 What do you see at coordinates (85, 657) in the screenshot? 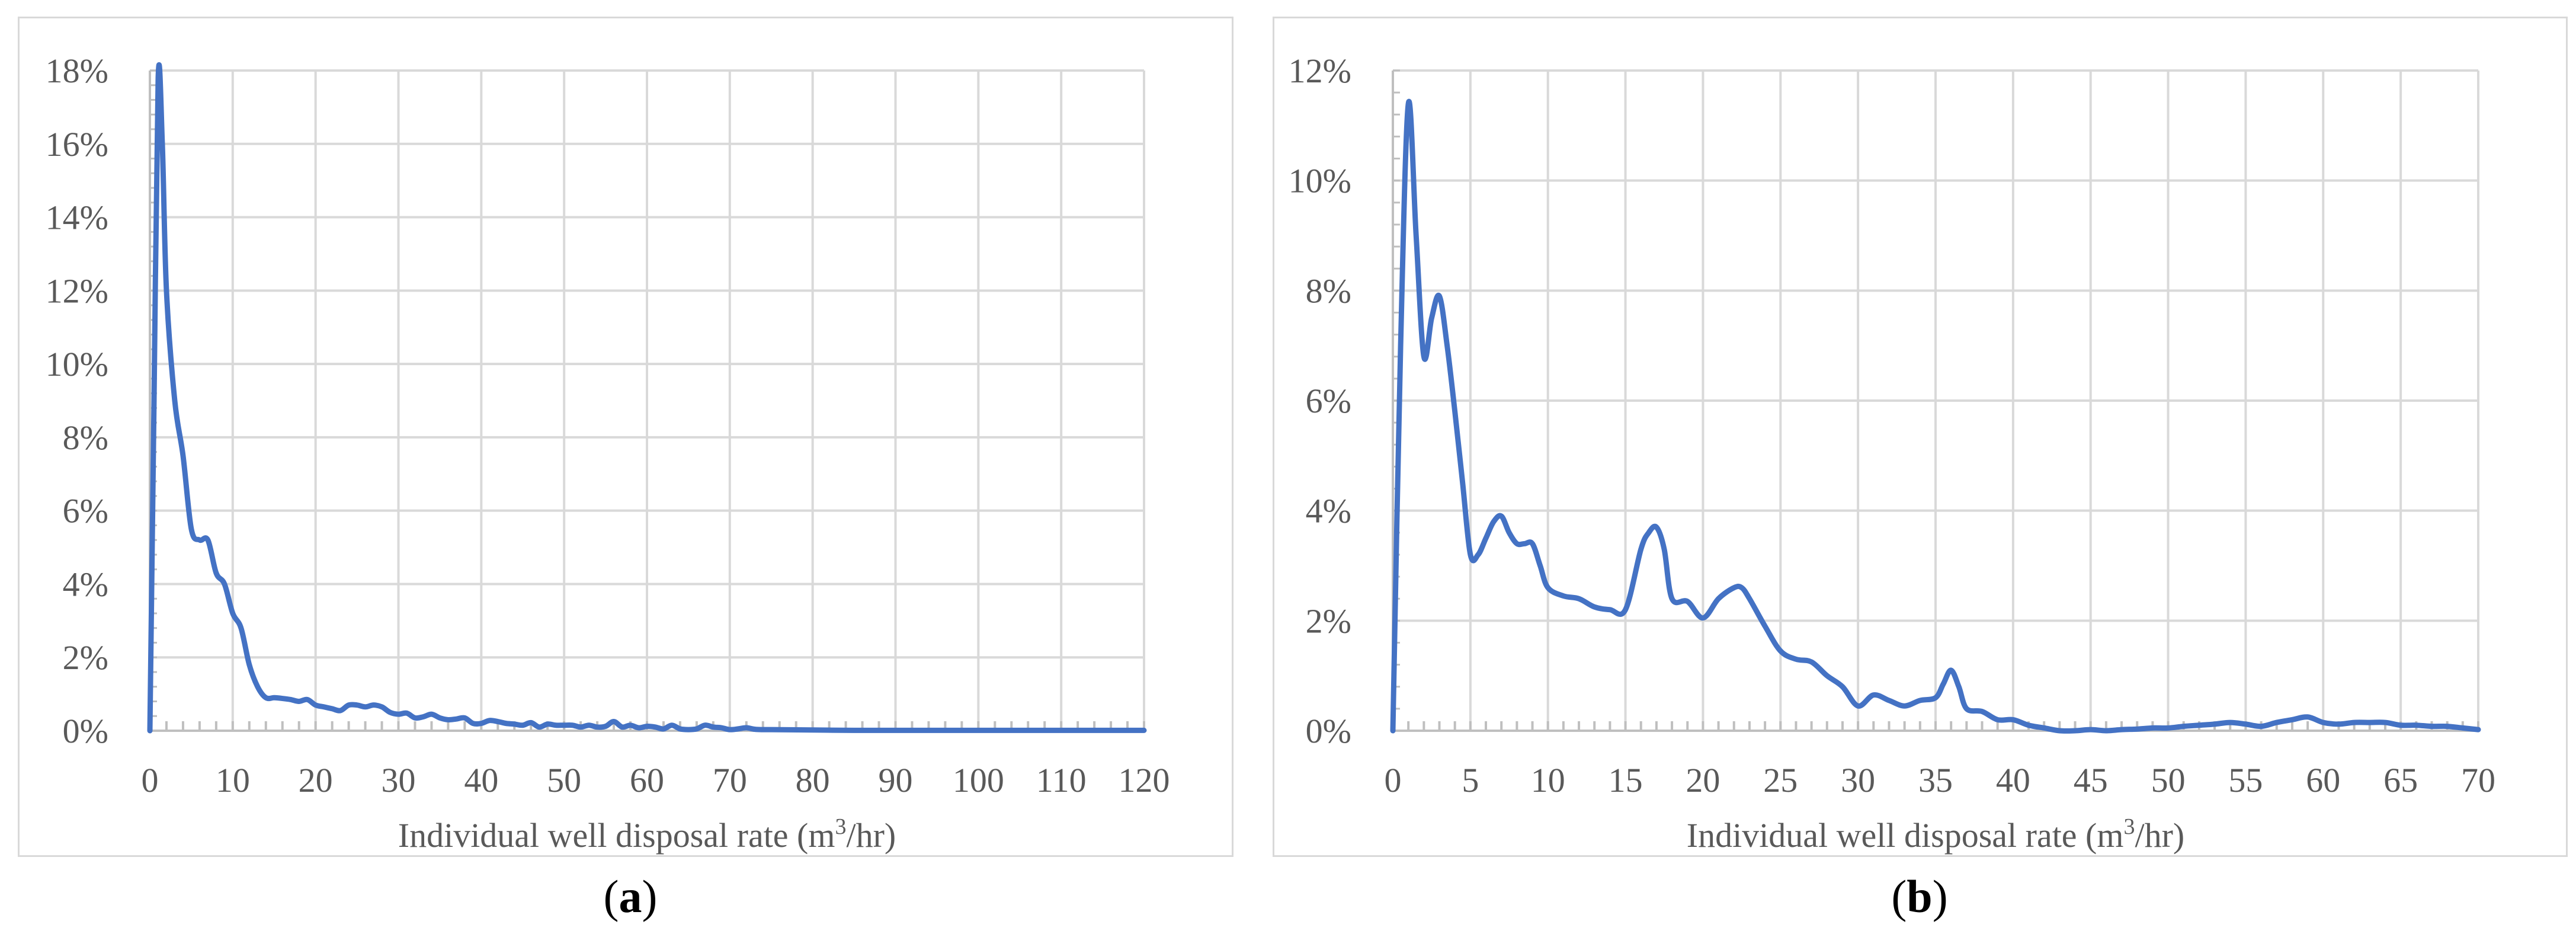
I see `chart-a-y-tick-label: 2%` at bounding box center [85, 657].